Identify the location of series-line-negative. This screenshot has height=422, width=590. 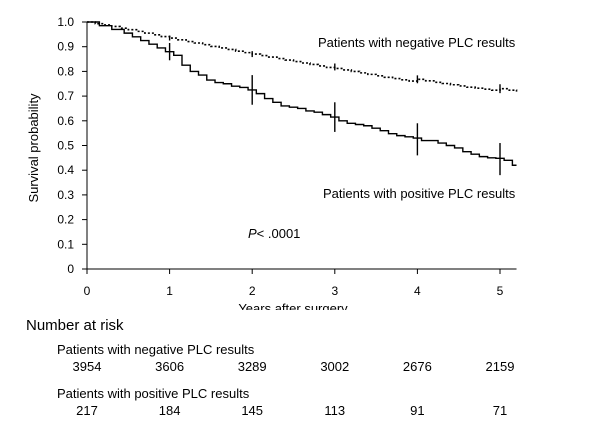
(302, 56).